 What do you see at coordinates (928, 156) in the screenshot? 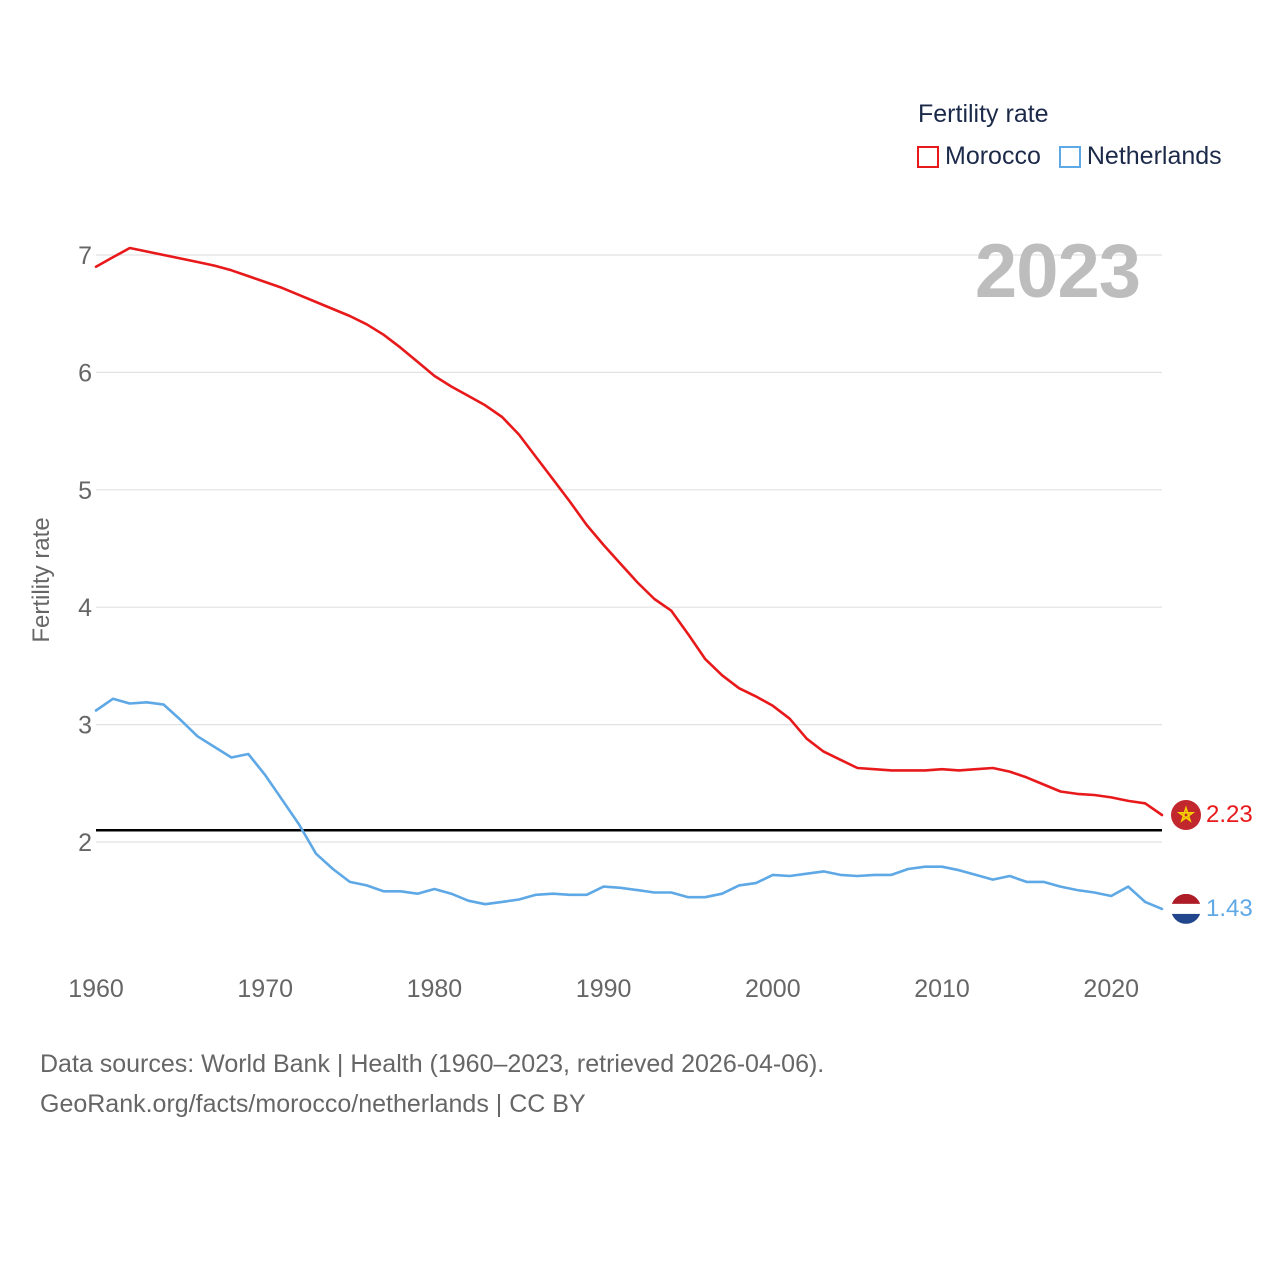
I see `legend-swatch-morocco` at bounding box center [928, 156].